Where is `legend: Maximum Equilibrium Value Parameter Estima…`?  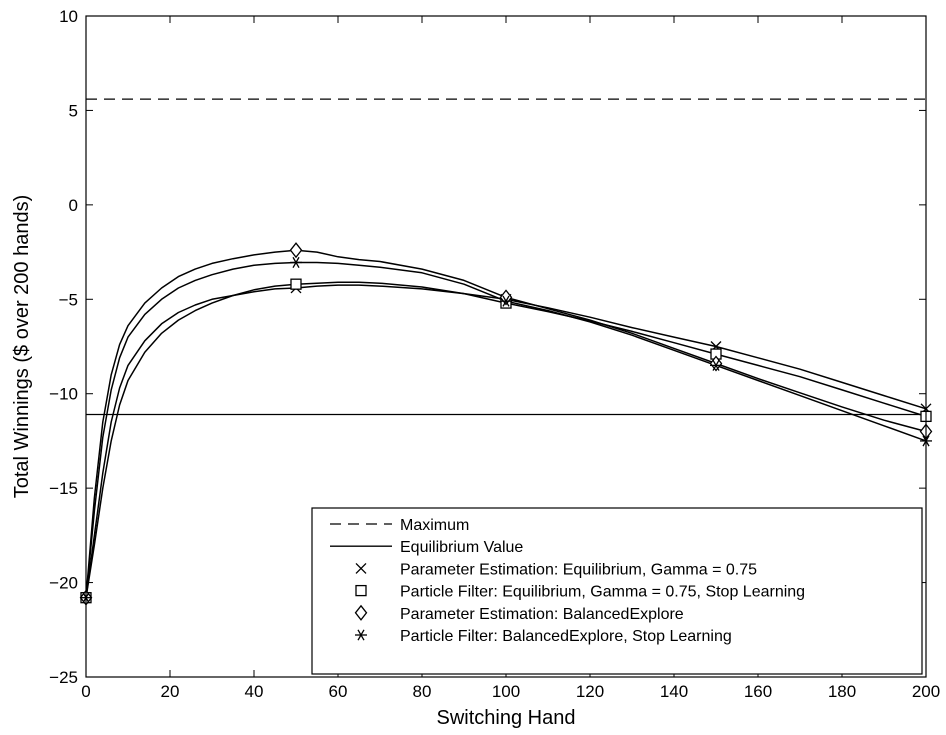 legend: Maximum Equilibrium Value Parameter Estima… is located at coordinates (617, 591).